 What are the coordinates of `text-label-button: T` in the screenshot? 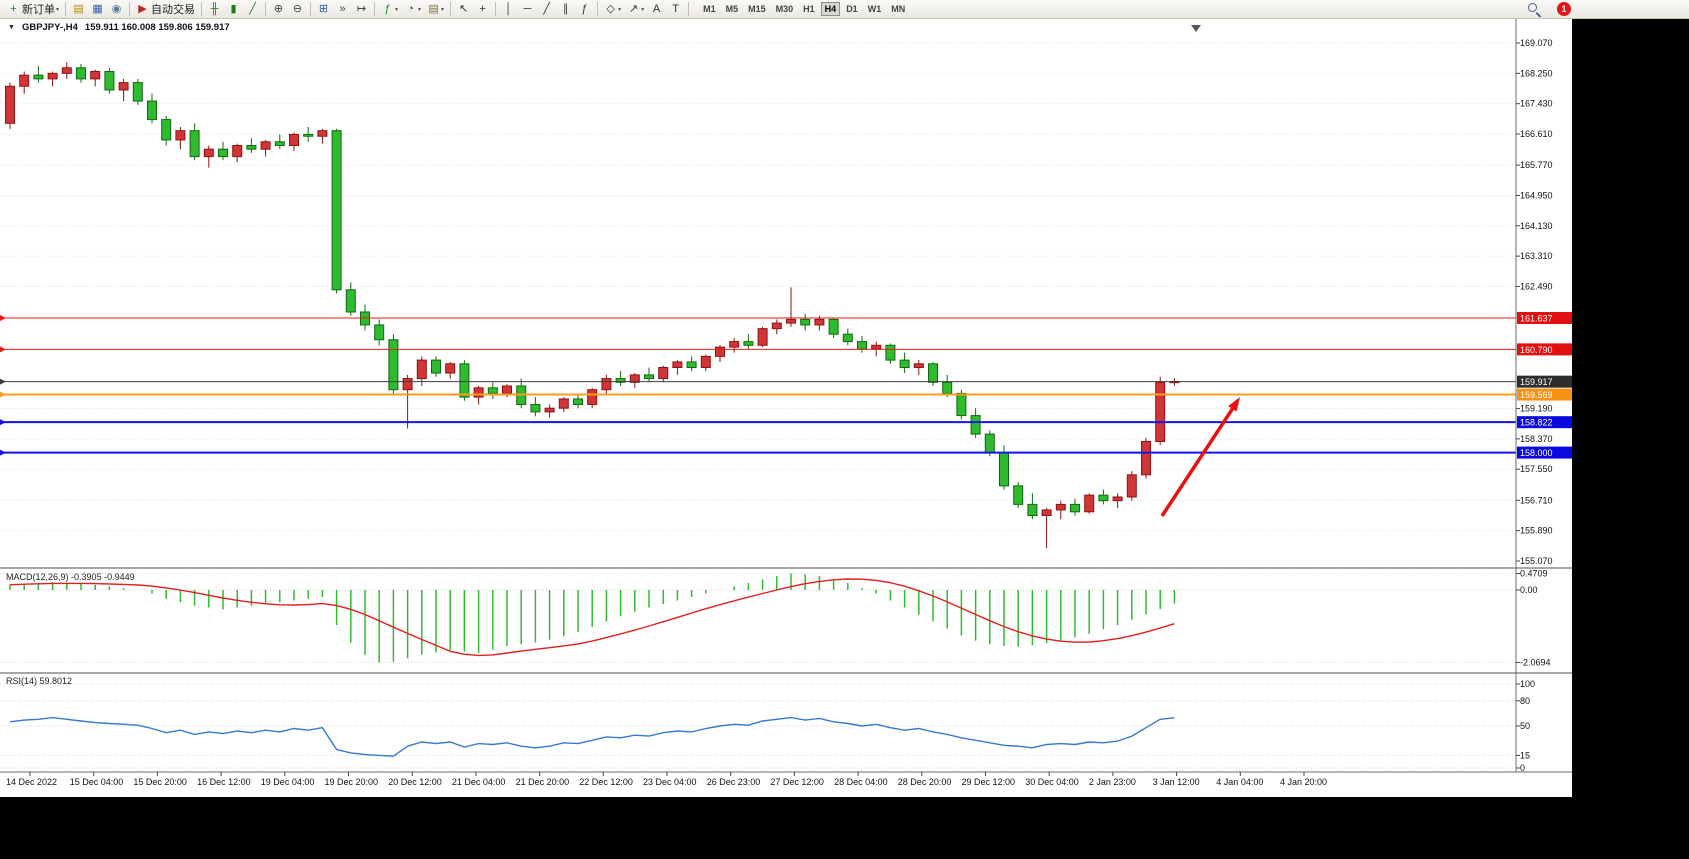 It's located at (675, 9).